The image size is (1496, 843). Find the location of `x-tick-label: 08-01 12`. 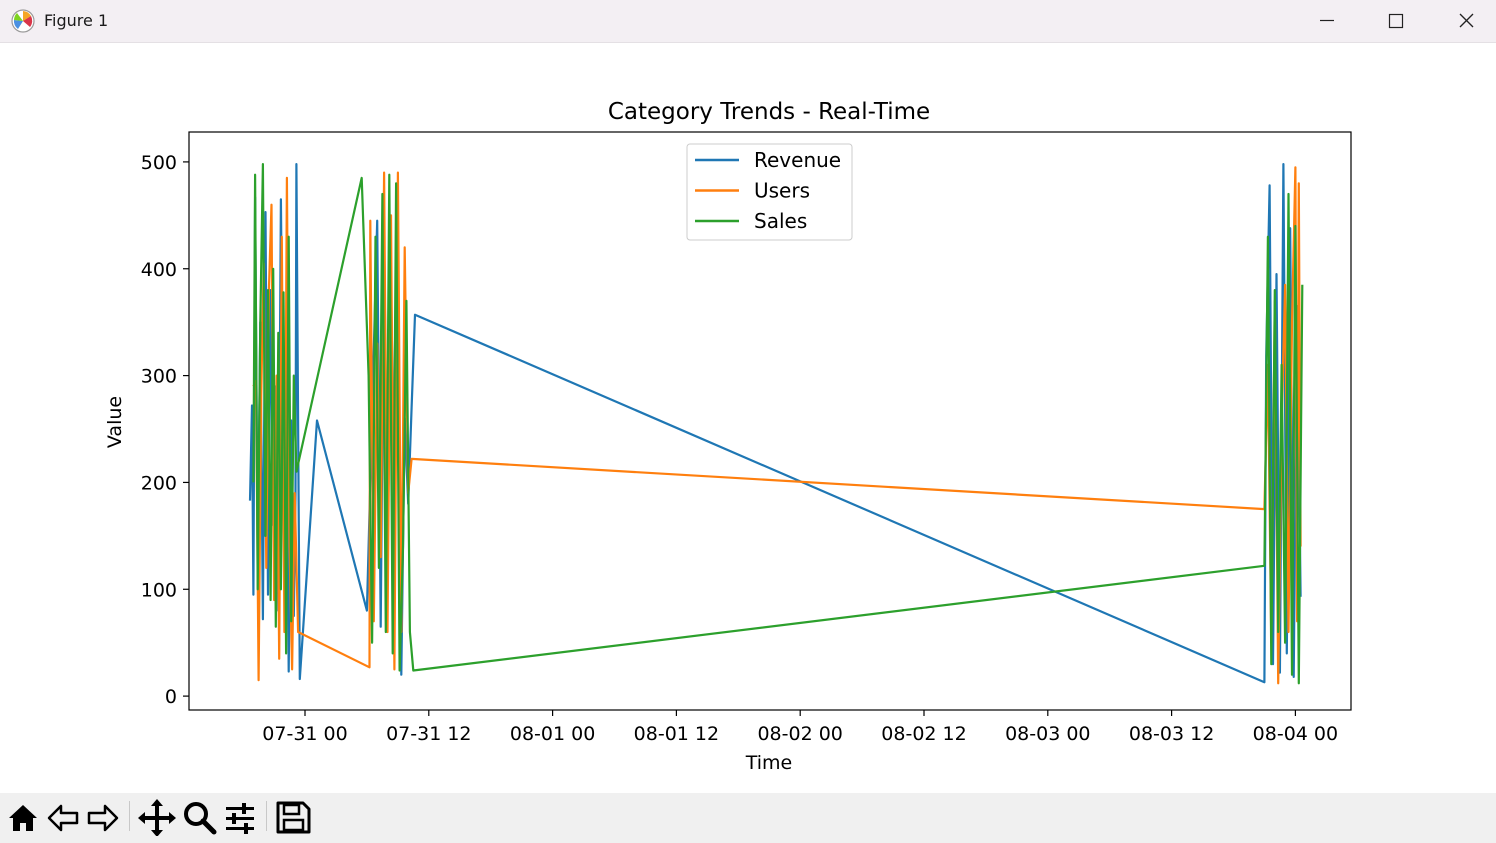

x-tick-label: 08-01 12 is located at coordinates (676, 734).